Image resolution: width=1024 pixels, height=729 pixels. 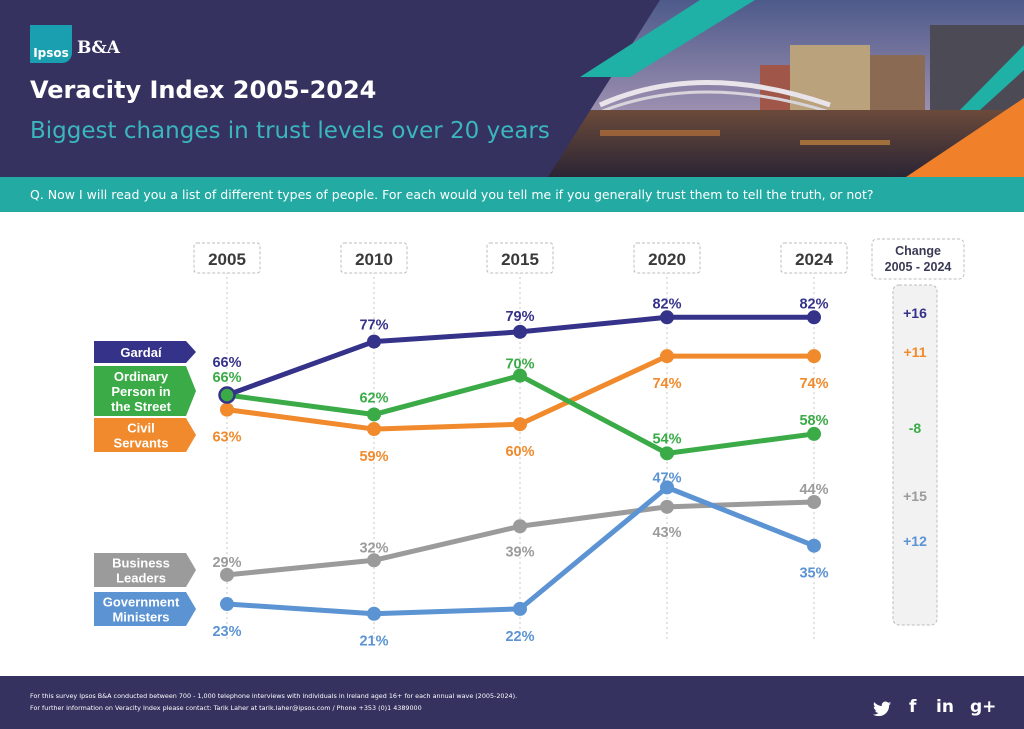 I want to click on series-name-label: Ministers, so click(x=140, y=617).